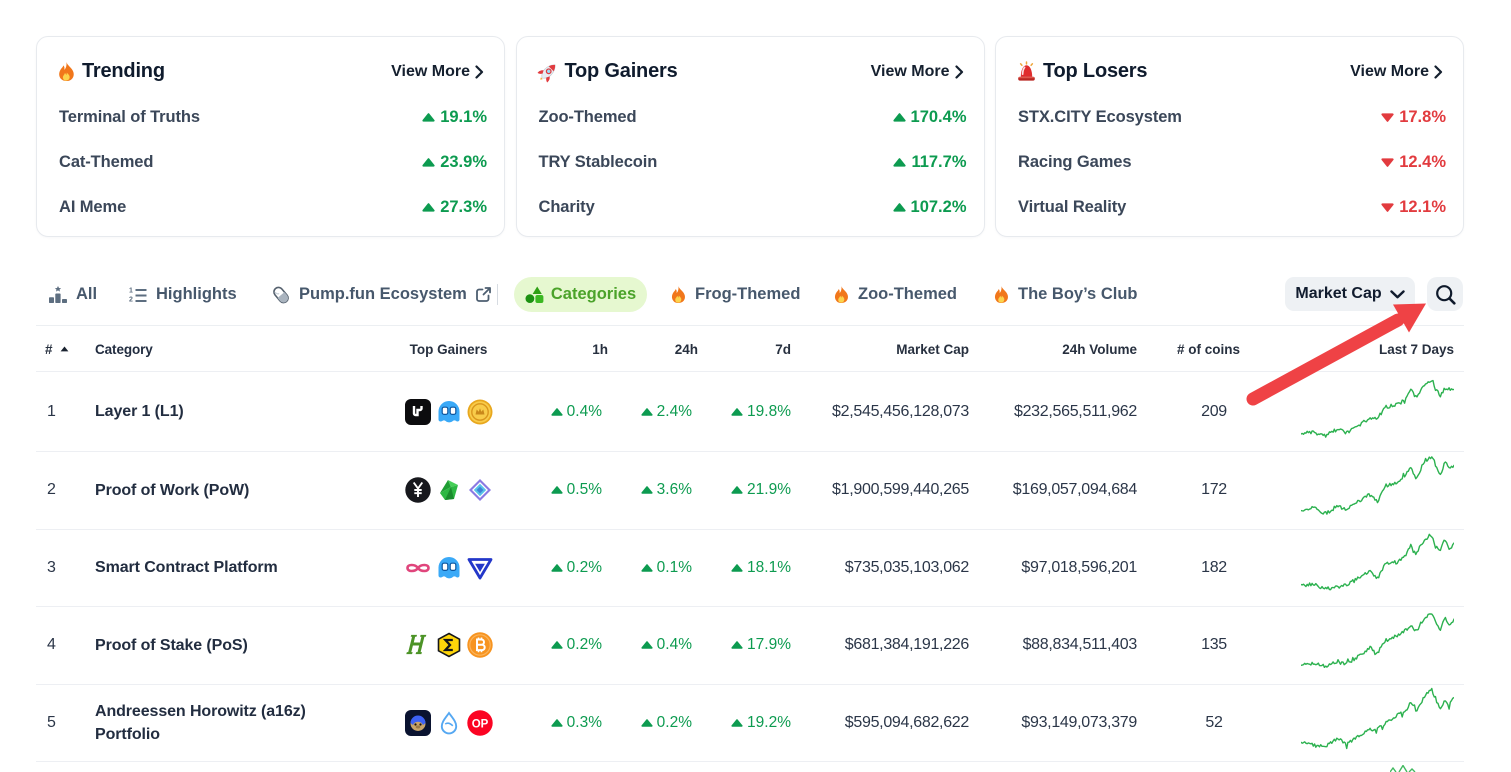 This screenshot has height=772, width=1511. Describe the element at coordinates (131, 290) in the screenshot. I see `svg-text: 1` at that location.